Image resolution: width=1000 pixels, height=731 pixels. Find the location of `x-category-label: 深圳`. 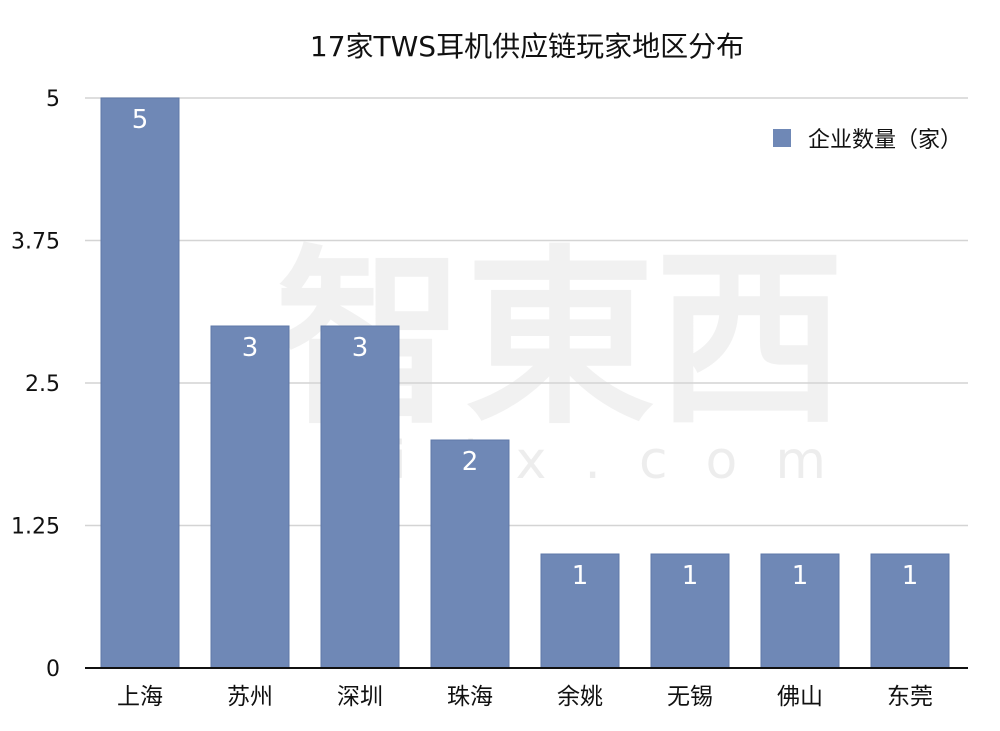

x-category-label: 深圳 is located at coordinates (360, 697).